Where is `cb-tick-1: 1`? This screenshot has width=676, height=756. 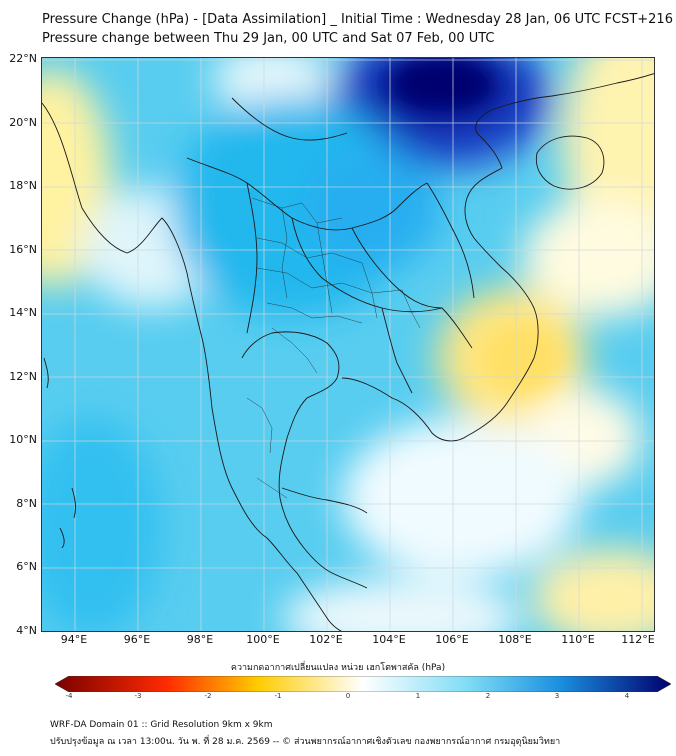
cb-tick-1: 1 is located at coordinates (418, 696).